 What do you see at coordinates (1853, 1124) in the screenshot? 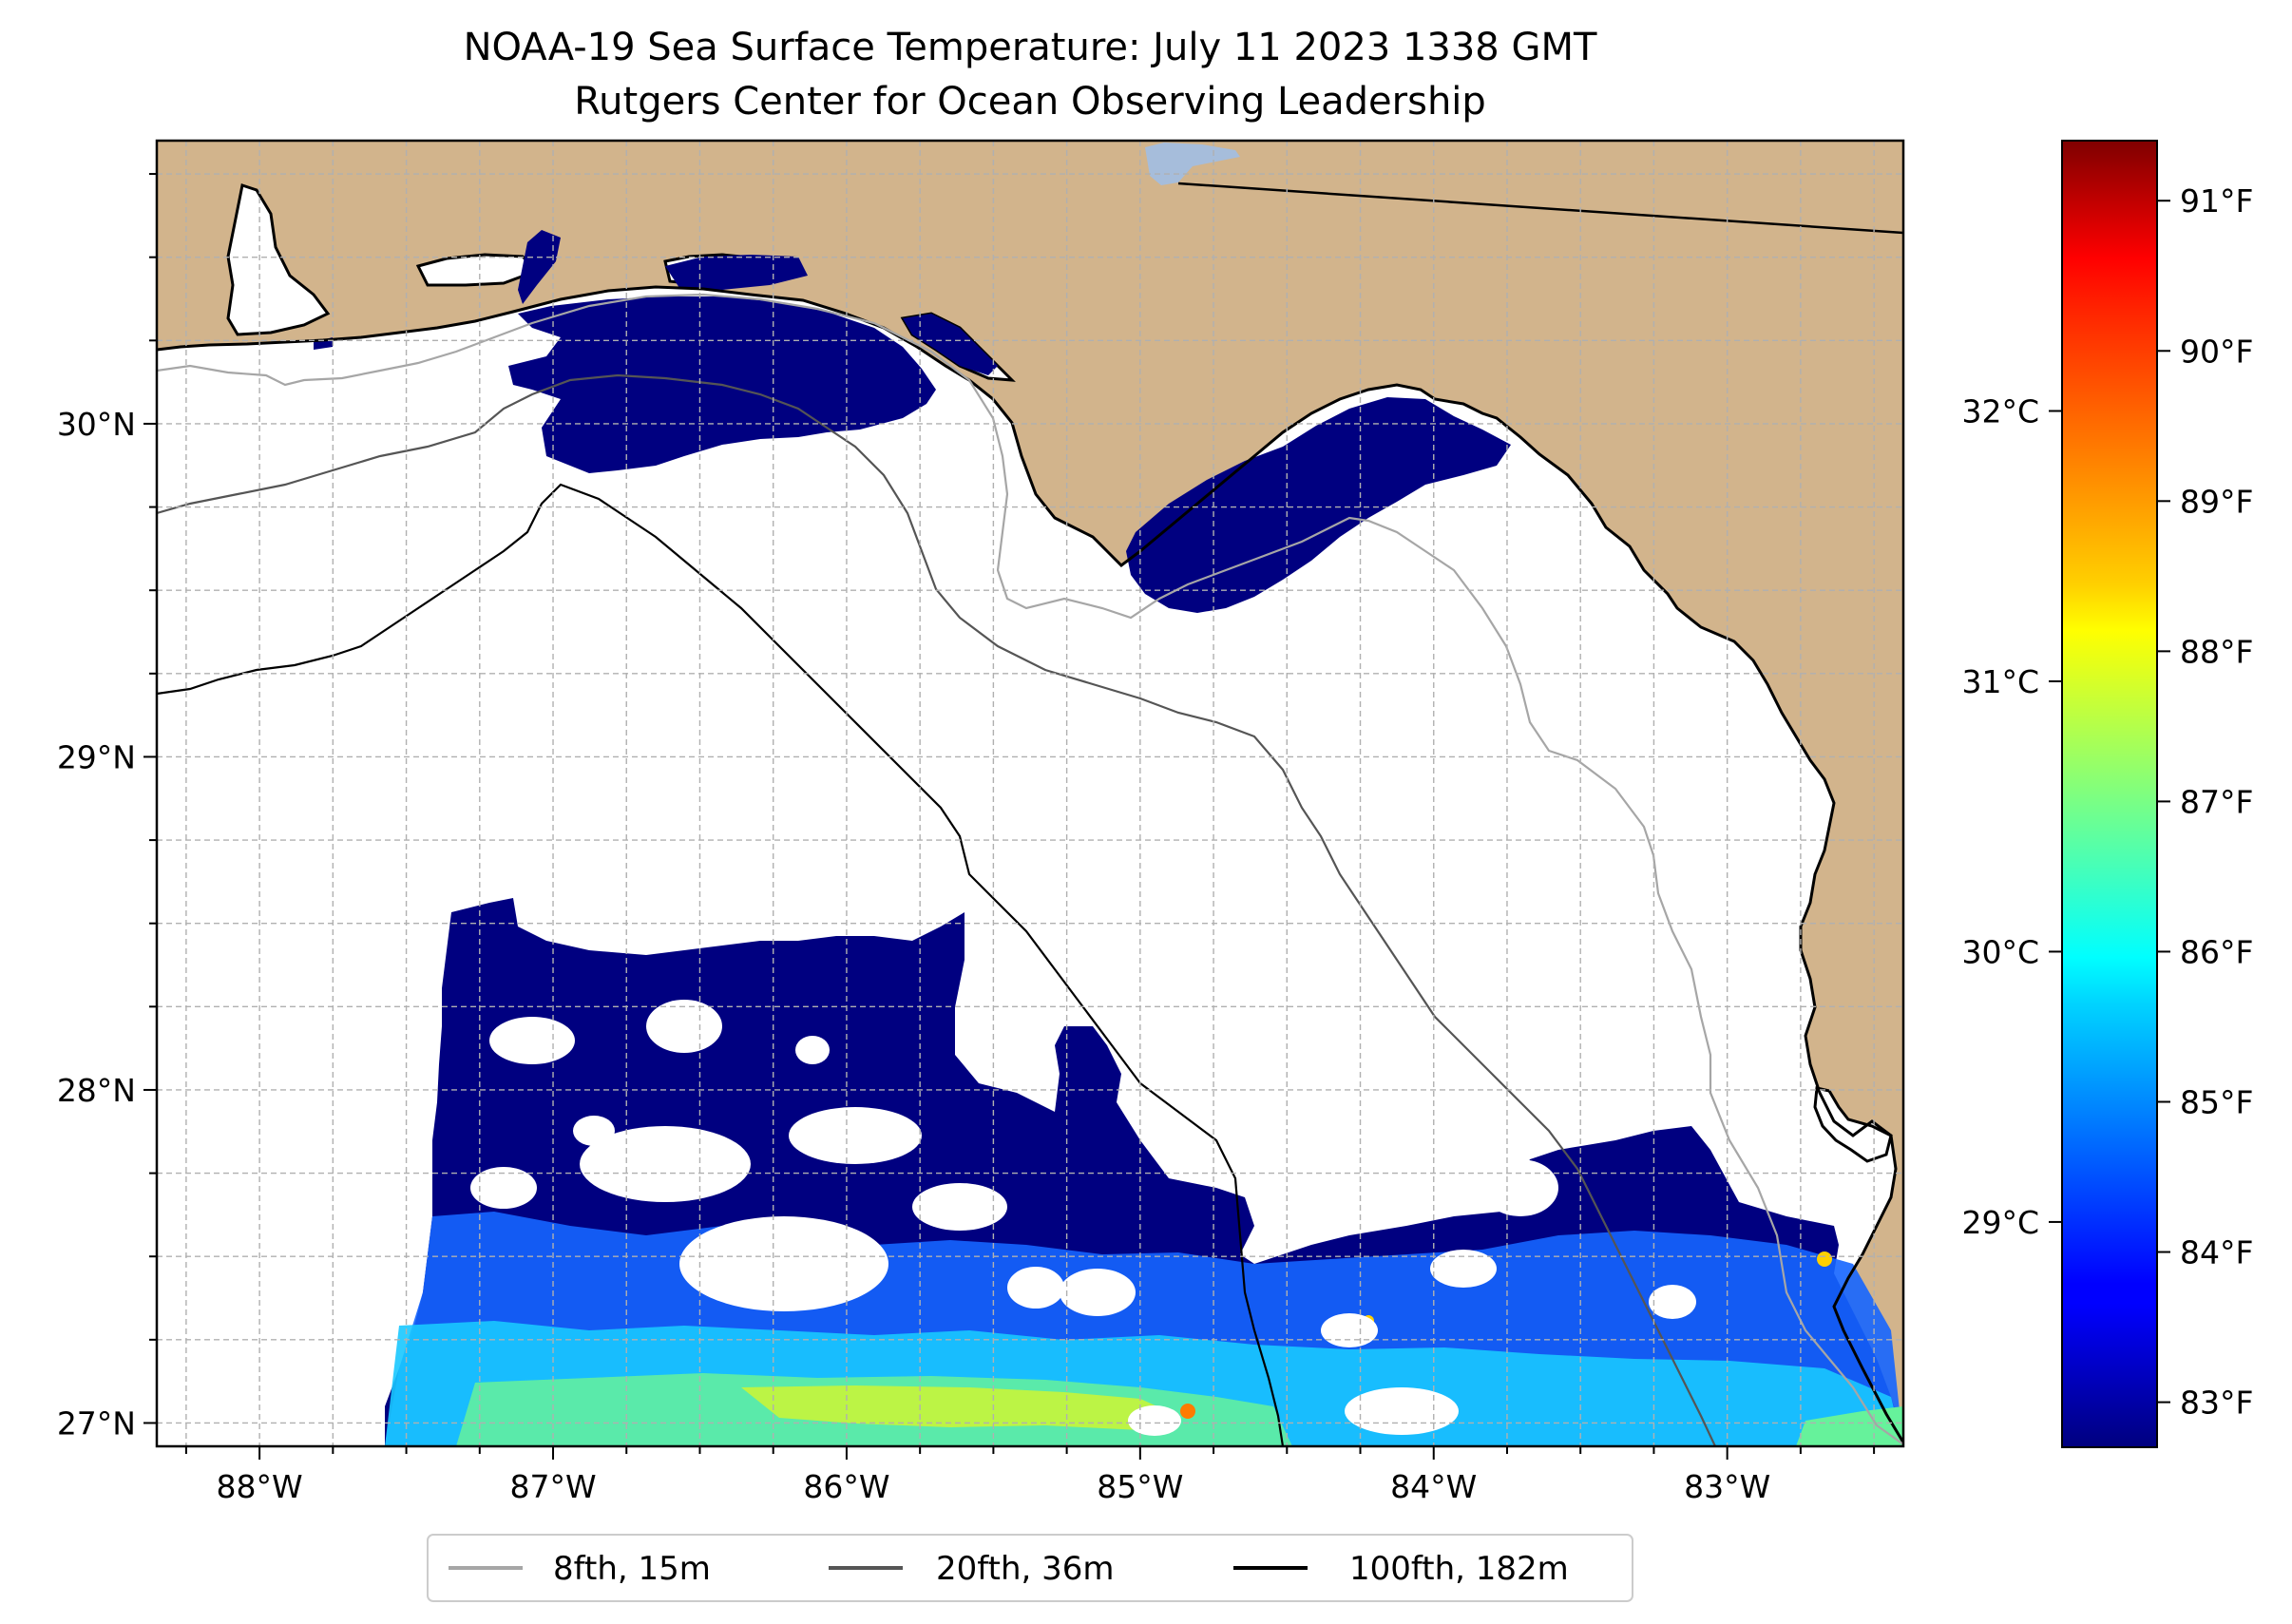
I see `tampa-bay` at bounding box center [1853, 1124].